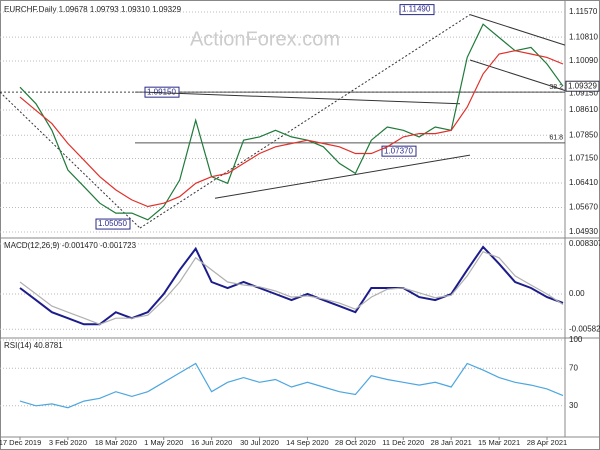 This screenshot has height=450, width=600. I want to click on y-tick-label: -0.005828, so click(584, 328).